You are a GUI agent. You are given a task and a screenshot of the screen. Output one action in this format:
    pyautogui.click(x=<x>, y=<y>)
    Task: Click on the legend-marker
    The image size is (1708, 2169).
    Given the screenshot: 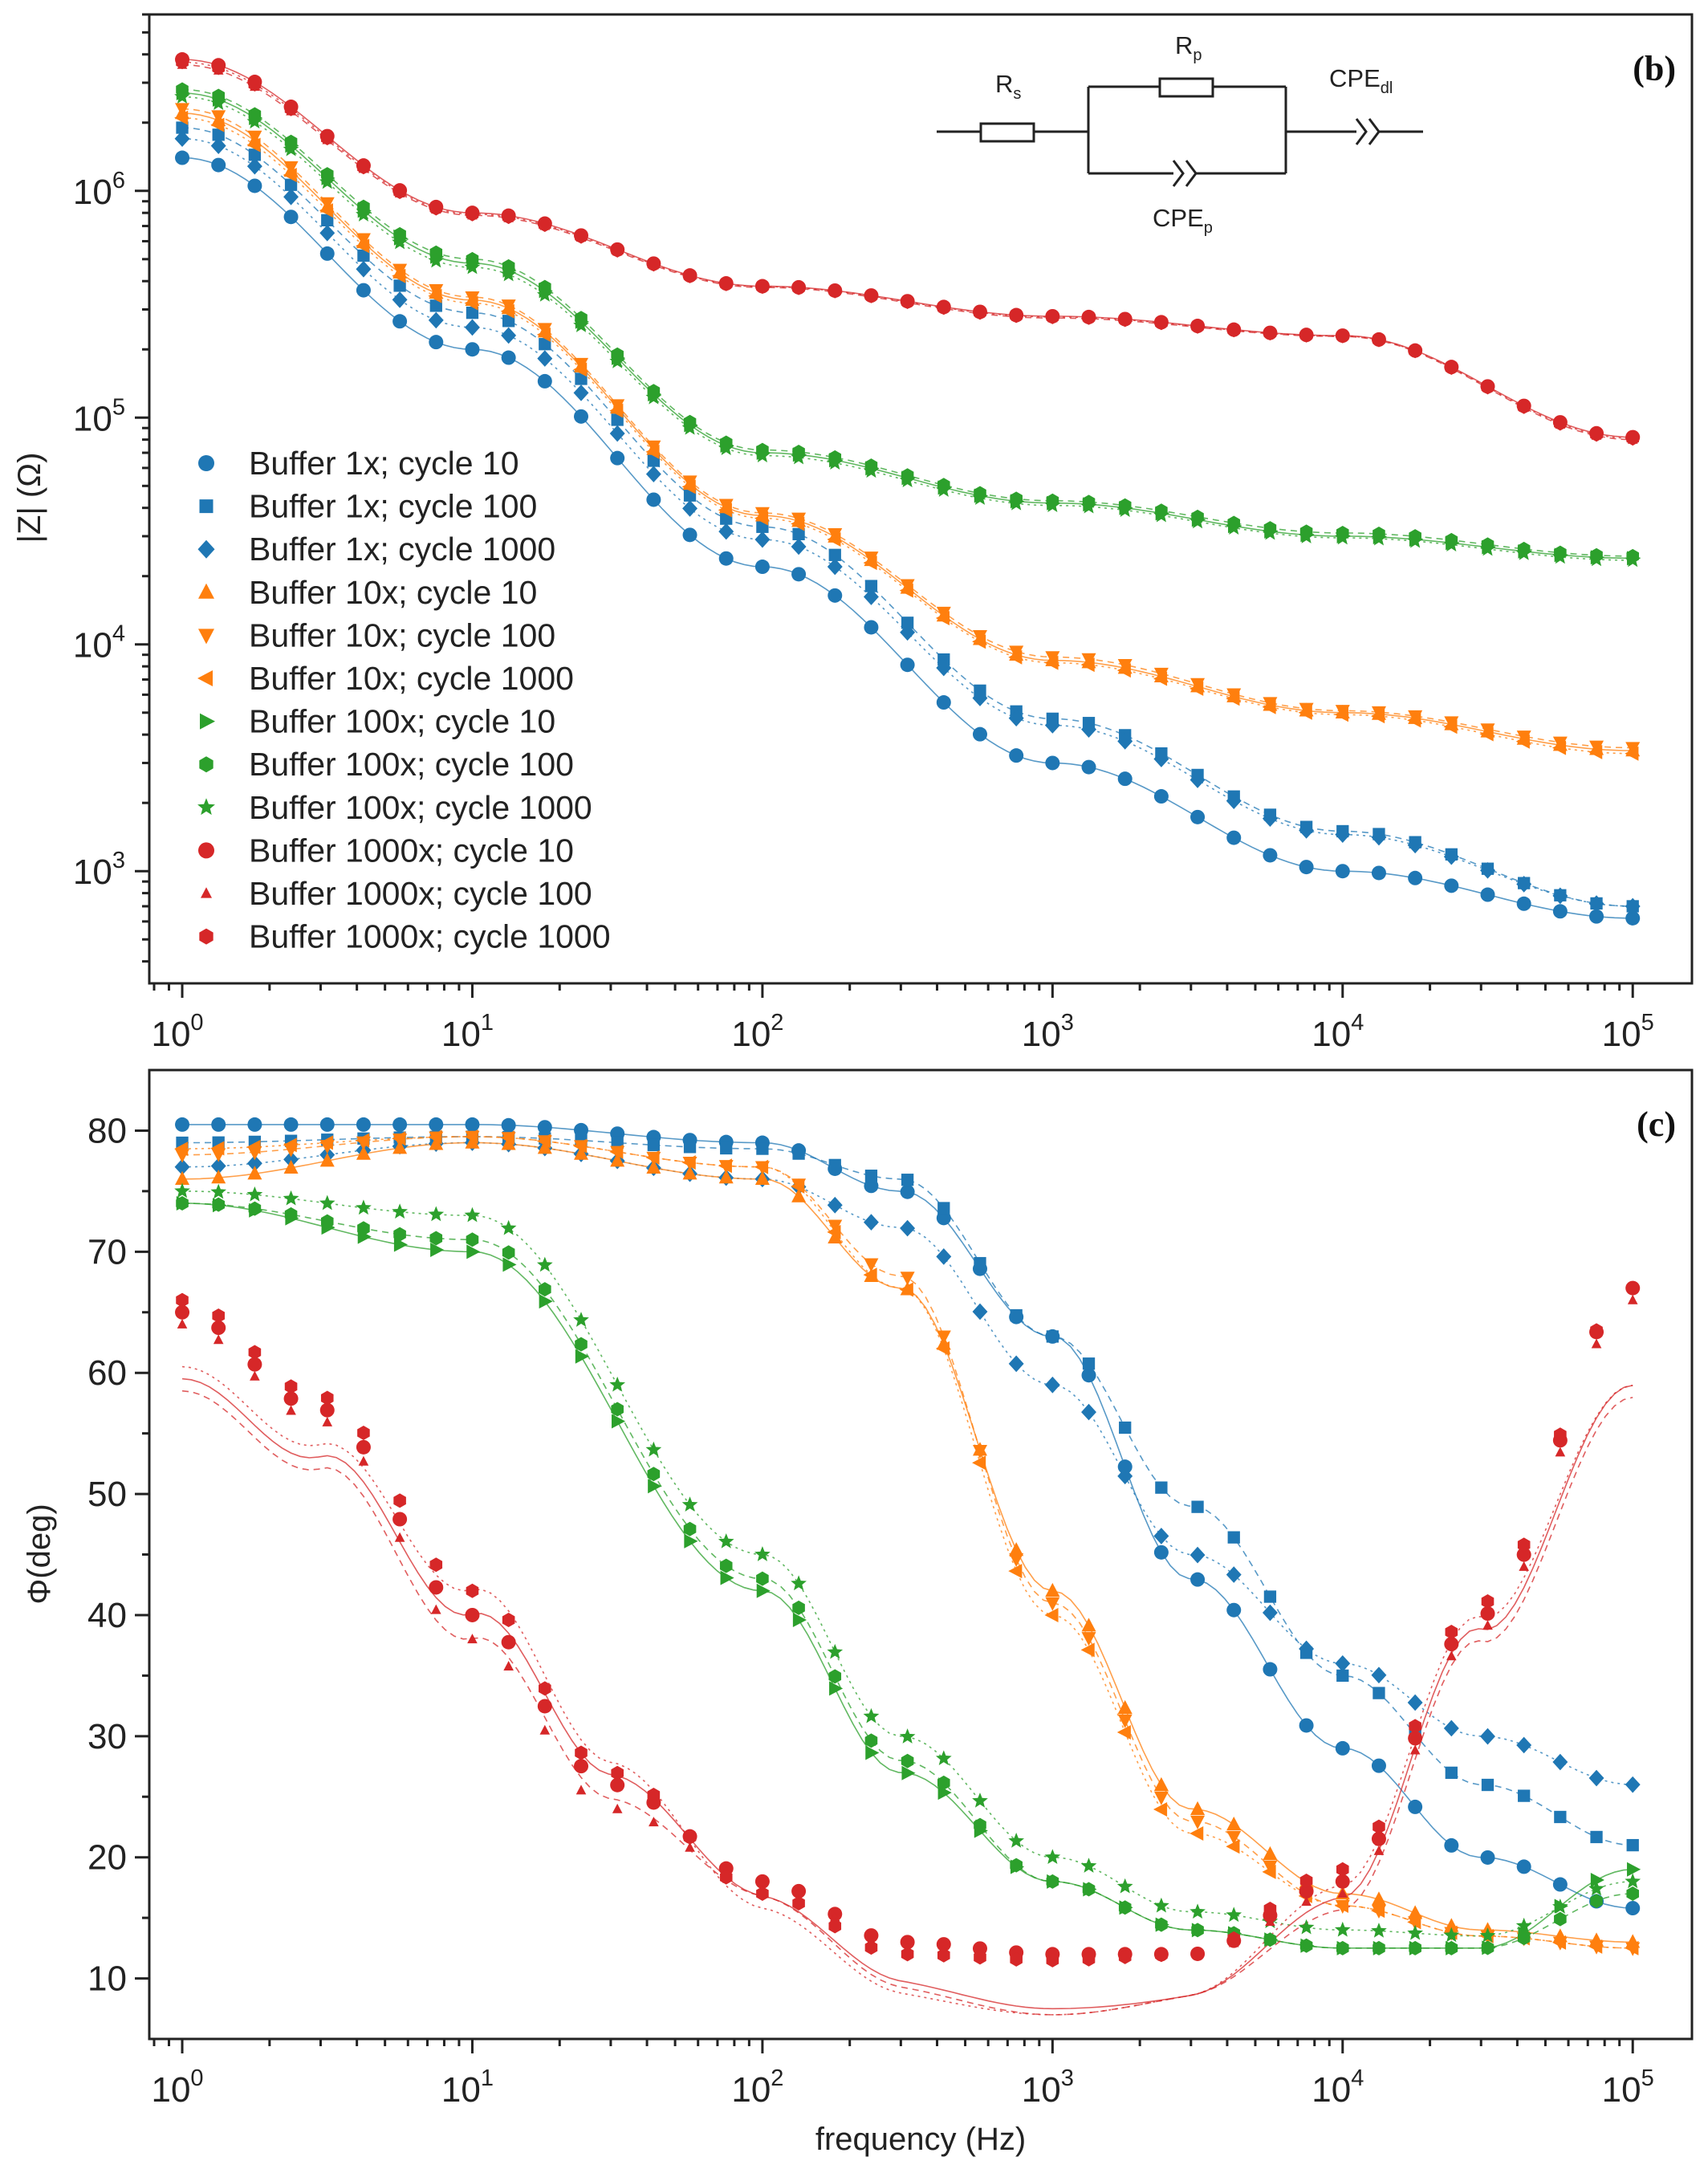 What is the action you would take?
    pyautogui.click(x=206, y=463)
    